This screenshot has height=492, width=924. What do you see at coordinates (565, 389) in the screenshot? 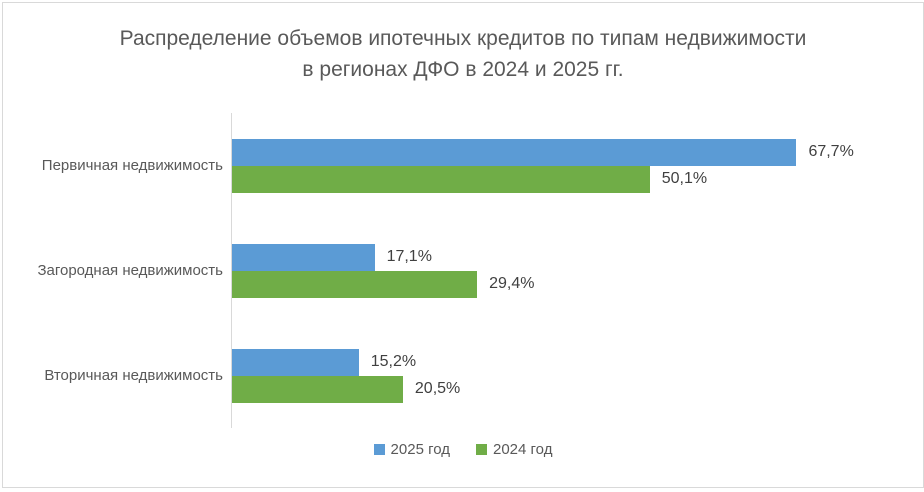
I see `bar-row: 20,5%` at bounding box center [565, 389].